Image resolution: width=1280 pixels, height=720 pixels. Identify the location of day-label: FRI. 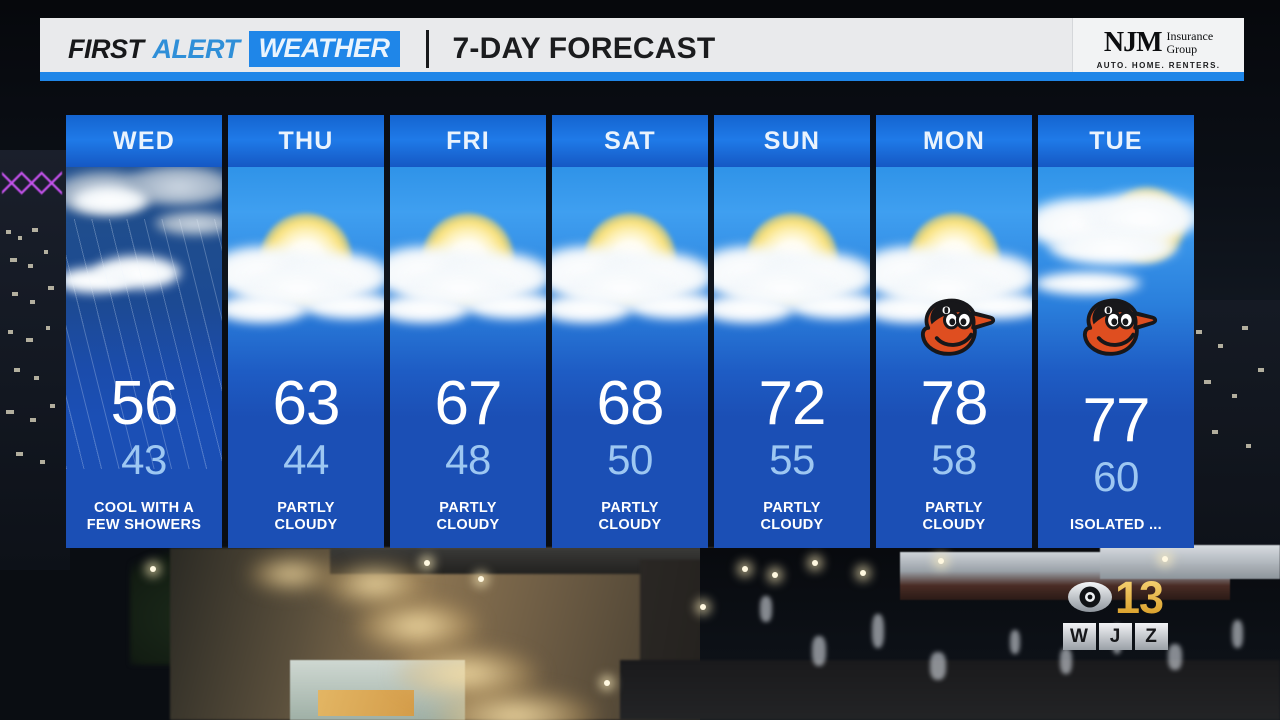
(468, 140).